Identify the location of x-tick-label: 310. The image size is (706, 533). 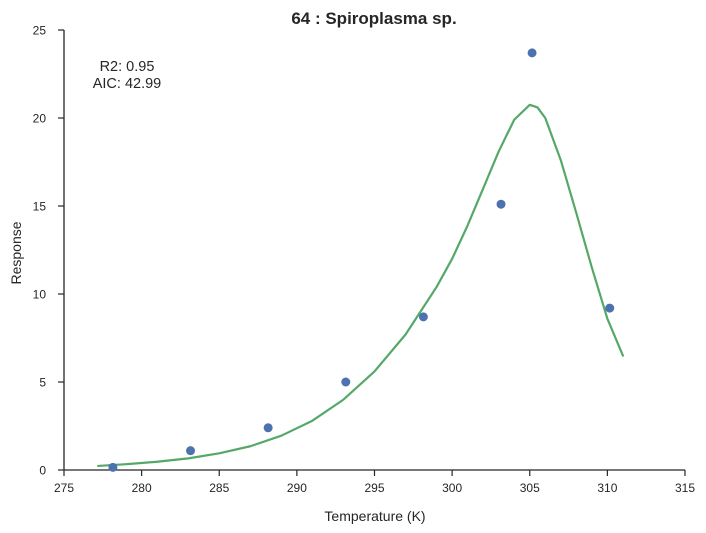
(607, 488).